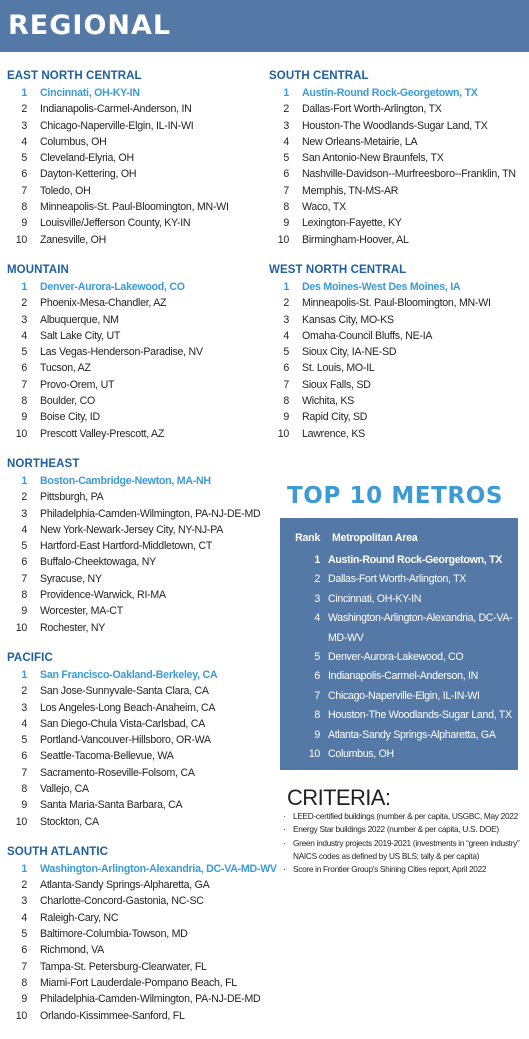 The height and width of the screenshot is (1039, 529). I want to click on metro-name: Boulder, CO, so click(67, 401).